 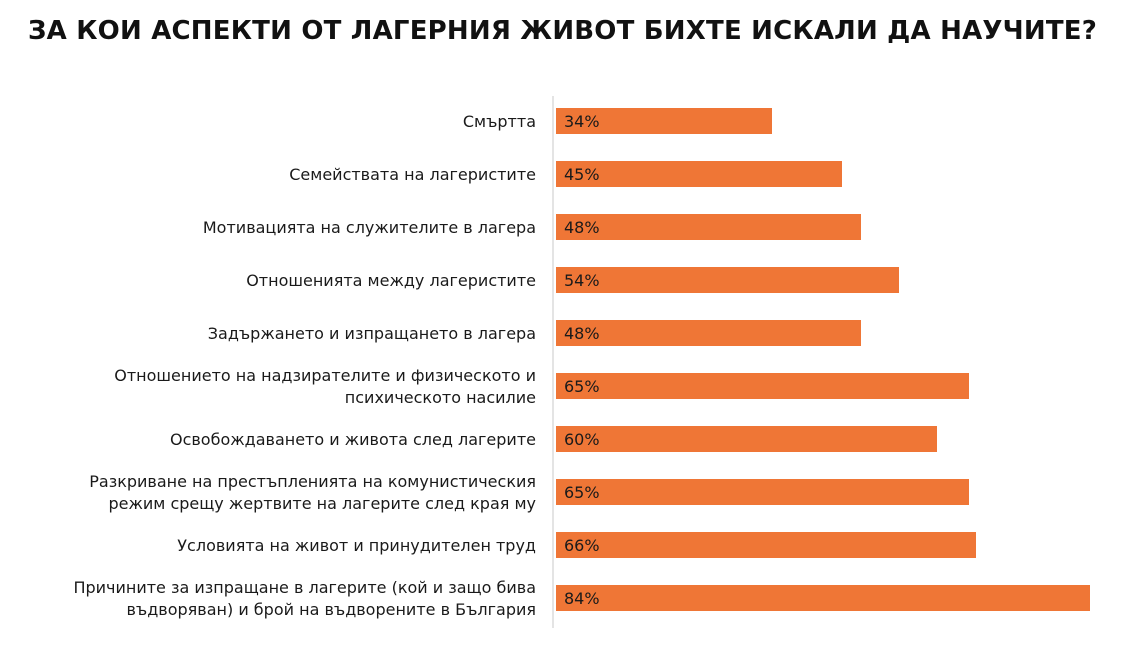 I want to click on category-label-5: Задържането и изпращането в лагера, so click(x=372, y=333).